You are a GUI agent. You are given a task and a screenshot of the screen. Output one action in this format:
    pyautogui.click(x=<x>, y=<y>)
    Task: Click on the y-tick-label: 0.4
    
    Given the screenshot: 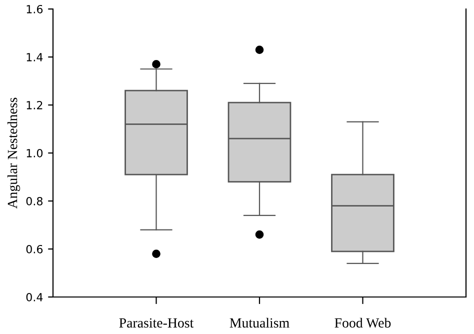 What is the action you would take?
    pyautogui.click(x=34, y=297)
    